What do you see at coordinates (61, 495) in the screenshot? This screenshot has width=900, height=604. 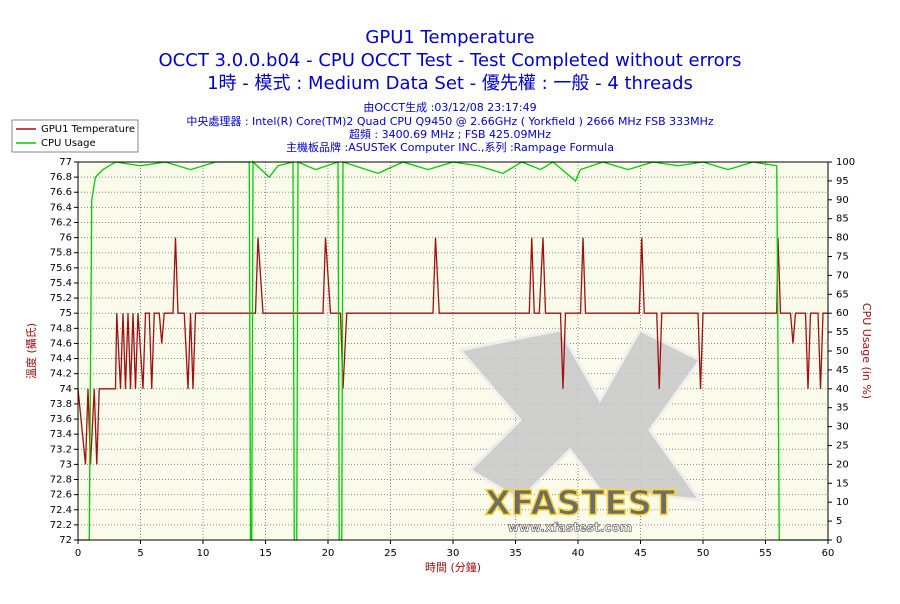 I see `y-tick-label: 72.6` at bounding box center [61, 495].